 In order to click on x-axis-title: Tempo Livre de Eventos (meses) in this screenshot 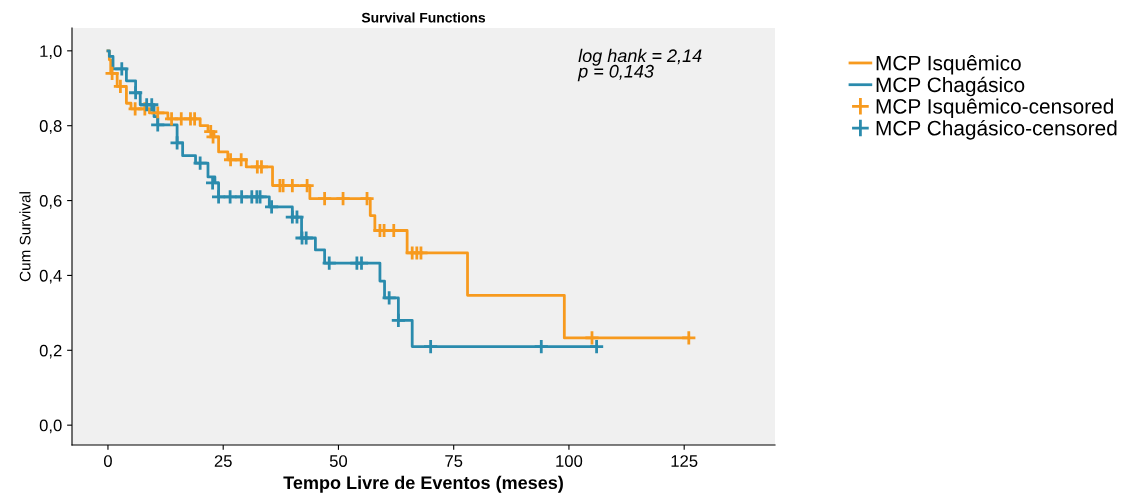, I will do `click(423, 484)`.